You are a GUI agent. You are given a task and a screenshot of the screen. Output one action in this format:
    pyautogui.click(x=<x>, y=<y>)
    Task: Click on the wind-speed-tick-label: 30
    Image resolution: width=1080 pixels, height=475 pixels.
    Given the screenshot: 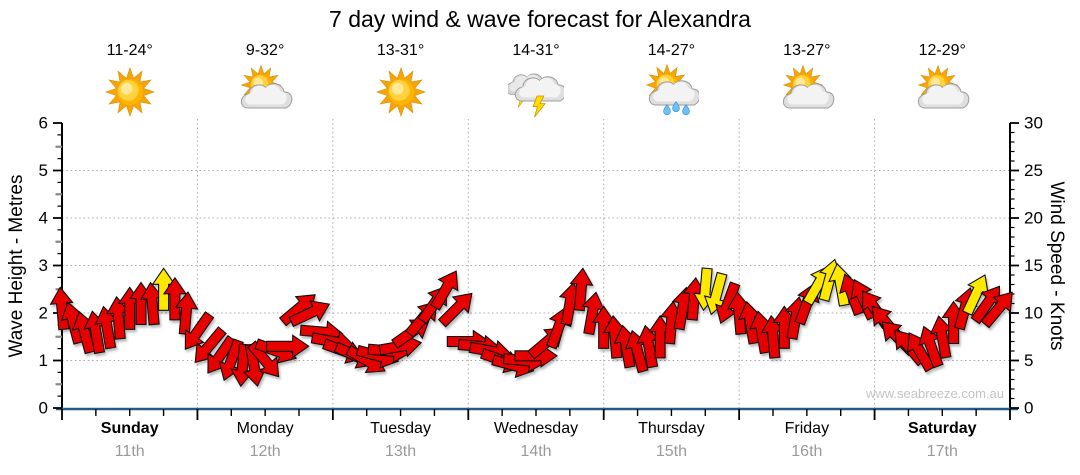 What is the action you would take?
    pyautogui.click(x=1033, y=123)
    